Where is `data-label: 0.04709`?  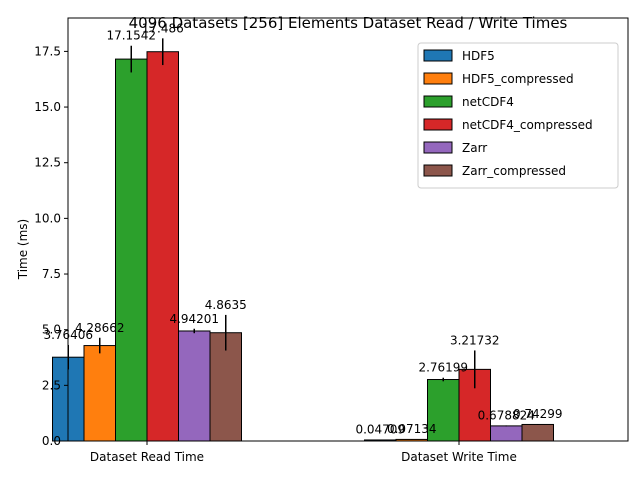 data-label: 0.04709 is located at coordinates (380, 430).